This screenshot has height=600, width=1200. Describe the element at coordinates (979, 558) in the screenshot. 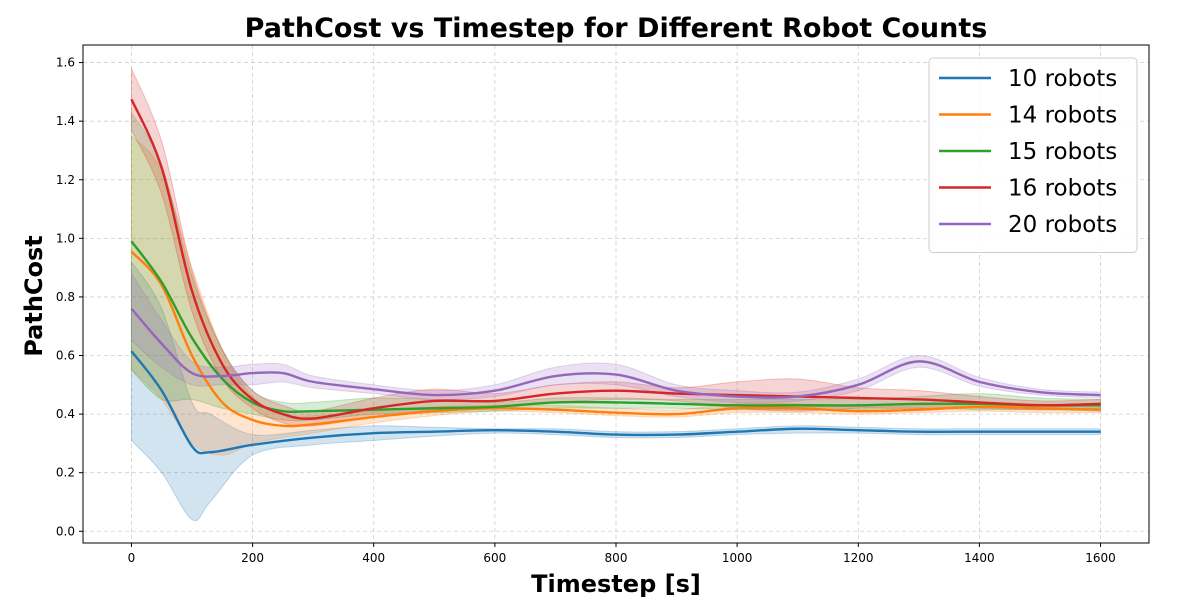

I see `x-tick-label: 1400` at that location.